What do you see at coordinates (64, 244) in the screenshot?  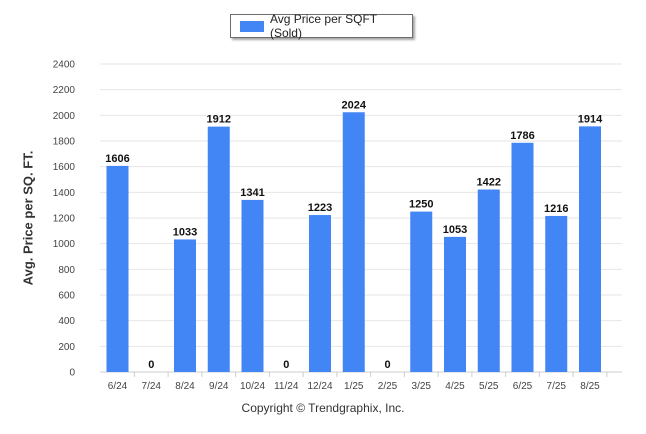 I see `y-tick-label: 1000` at bounding box center [64, 244].